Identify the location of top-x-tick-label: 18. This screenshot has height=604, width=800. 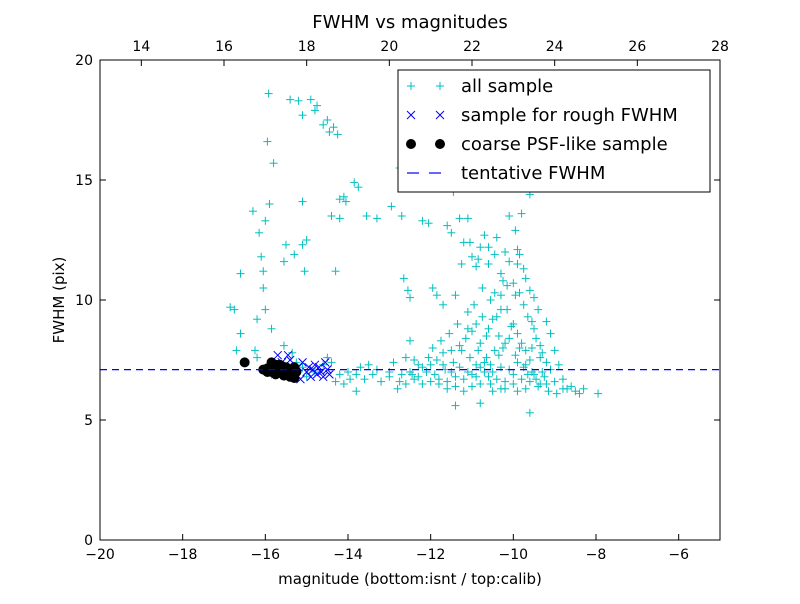
(307, 47).